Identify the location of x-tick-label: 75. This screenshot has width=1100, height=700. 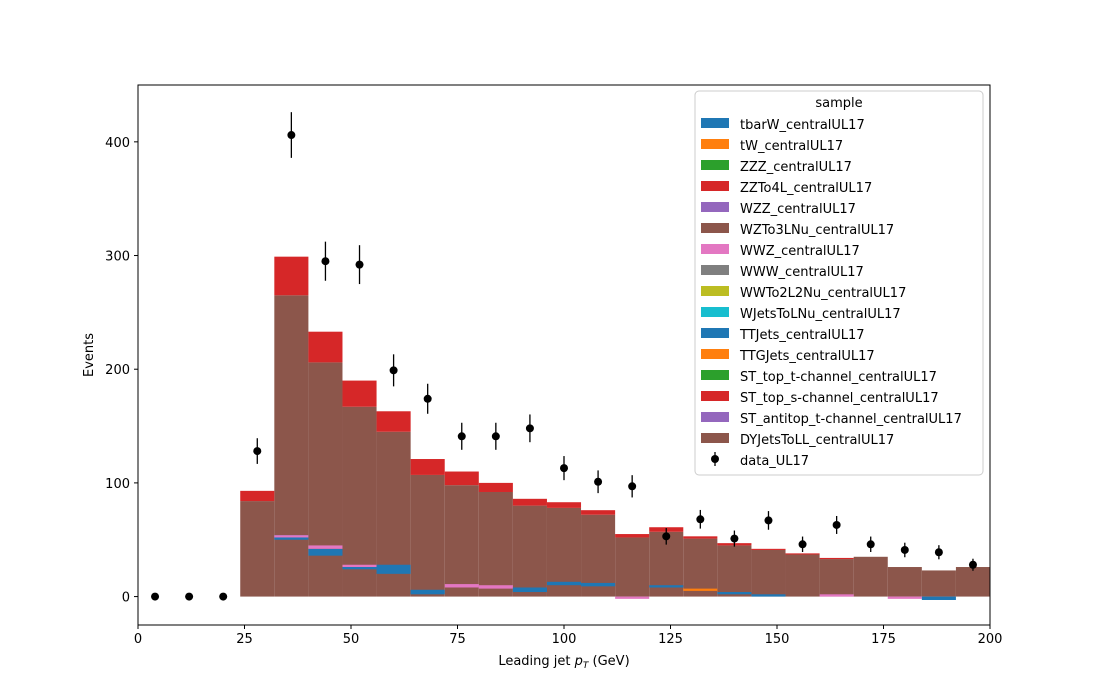
(457, 639).